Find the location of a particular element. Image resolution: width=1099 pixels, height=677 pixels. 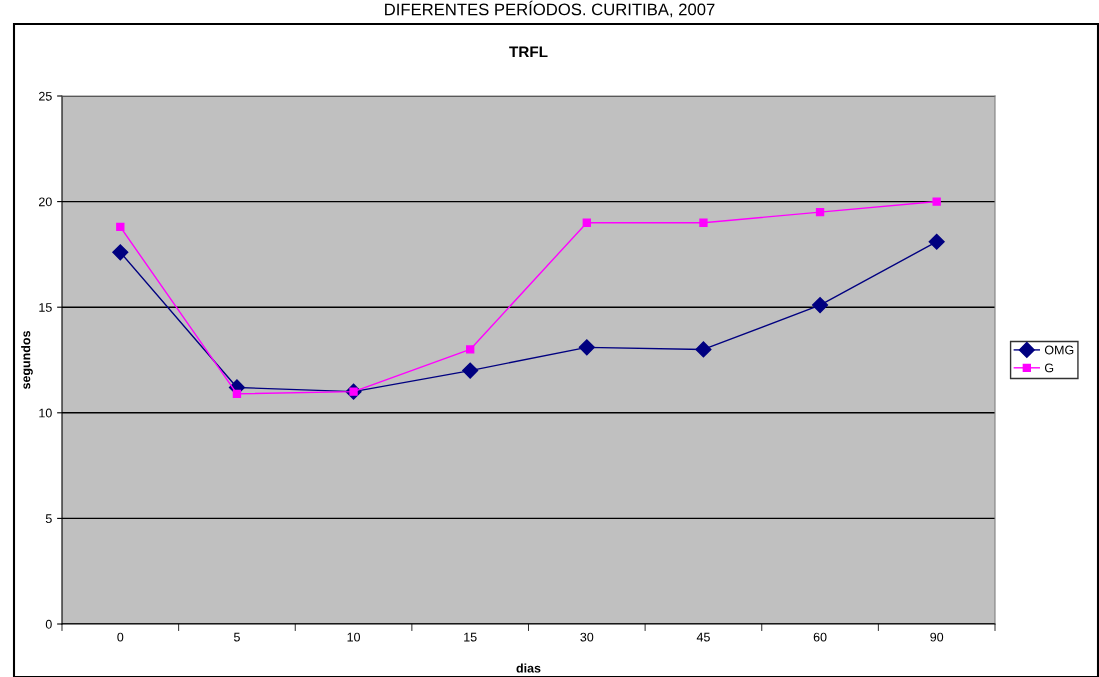

y-tick-label: 20 is located at coordinates (45, 202).